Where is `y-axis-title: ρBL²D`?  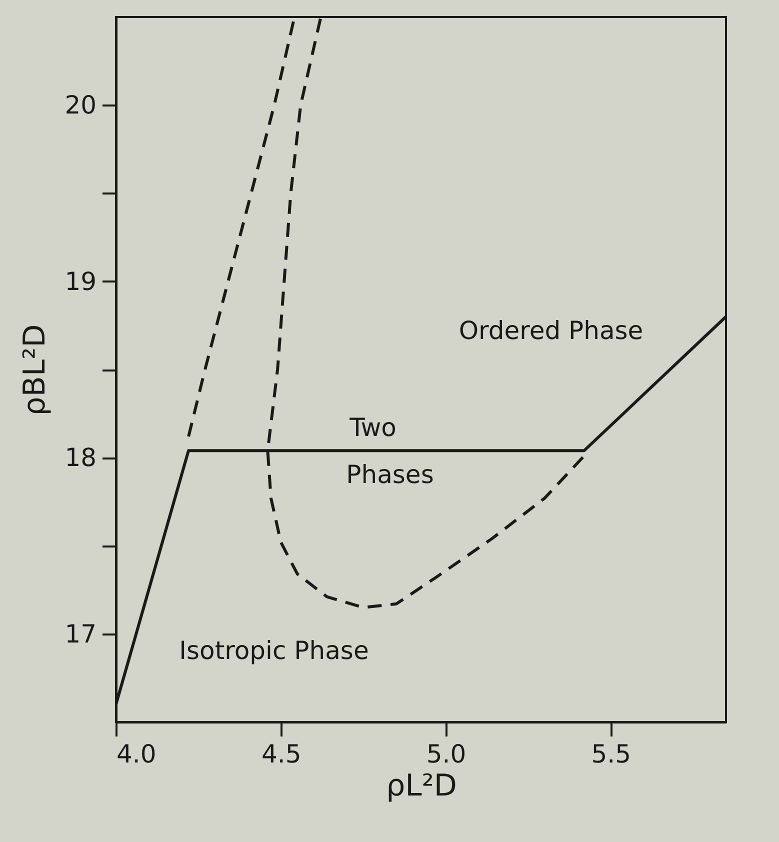 y-axis-title: ρBL²D is located at coordinates (35, 370).